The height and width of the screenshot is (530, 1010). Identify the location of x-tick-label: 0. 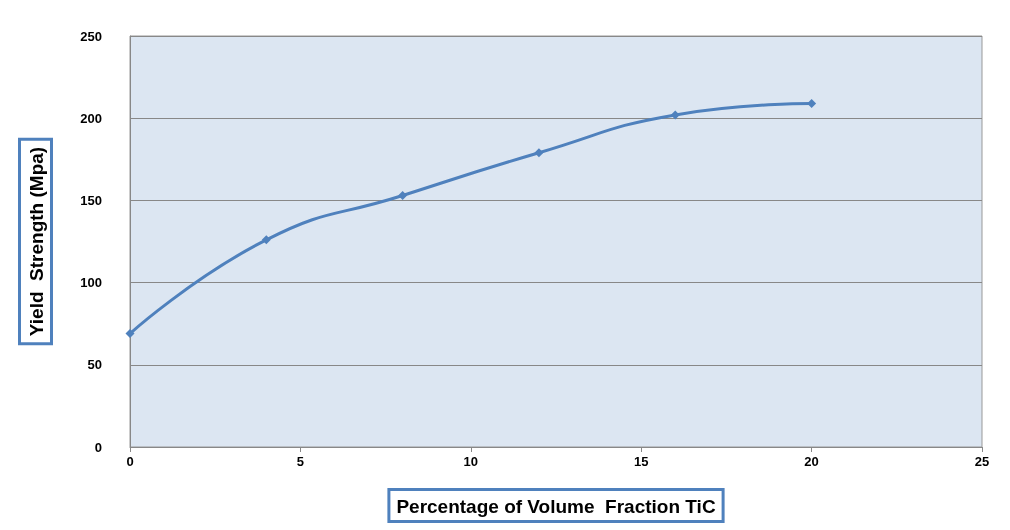
(130, 461).